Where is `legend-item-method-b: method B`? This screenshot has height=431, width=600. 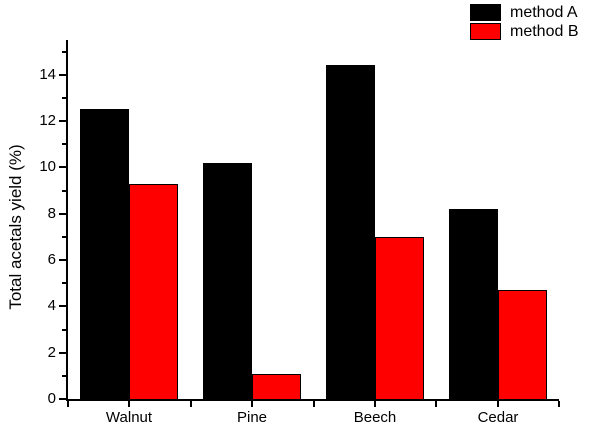
legend-item-method-b: method B is located at coordinates (524, 31).